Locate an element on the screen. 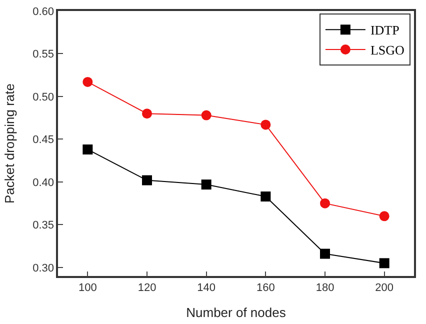  x-axis-title: Number of nodes is located at coordinates (236, 312).